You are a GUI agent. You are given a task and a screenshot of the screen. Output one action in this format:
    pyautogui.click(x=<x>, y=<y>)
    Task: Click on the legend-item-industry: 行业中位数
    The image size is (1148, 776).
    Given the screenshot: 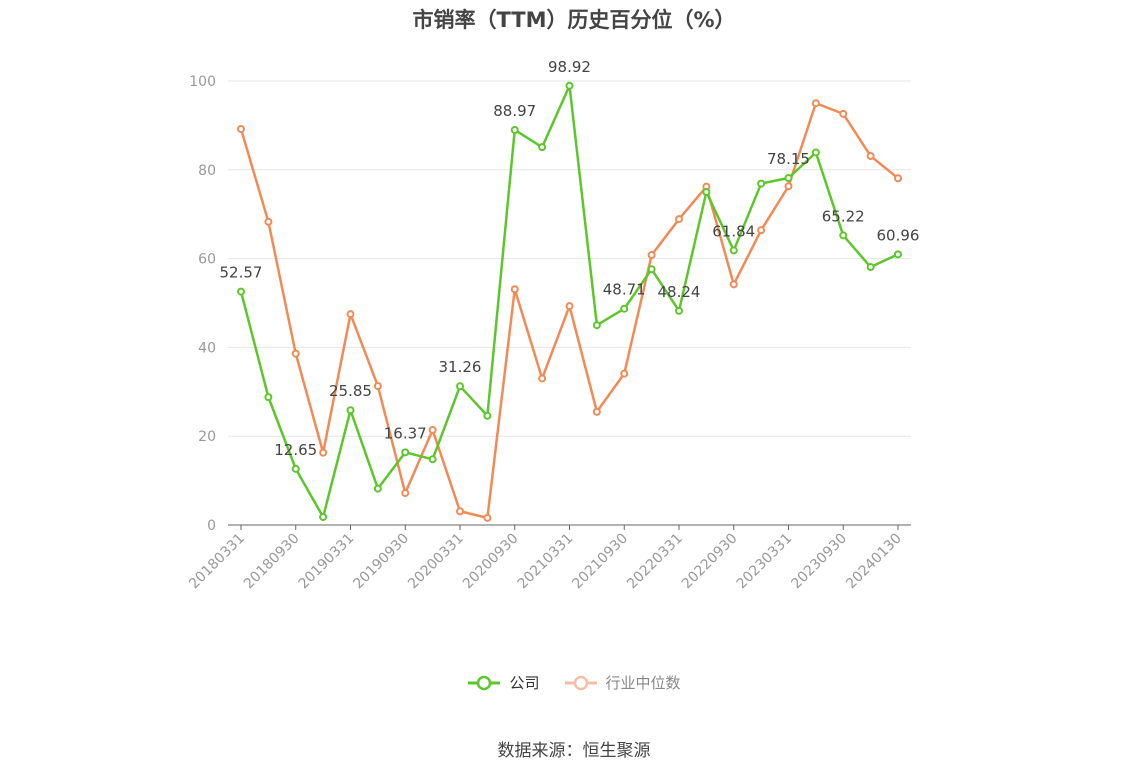 What is the action you would take?
    pyautogui.click(x=622, y=682)
    